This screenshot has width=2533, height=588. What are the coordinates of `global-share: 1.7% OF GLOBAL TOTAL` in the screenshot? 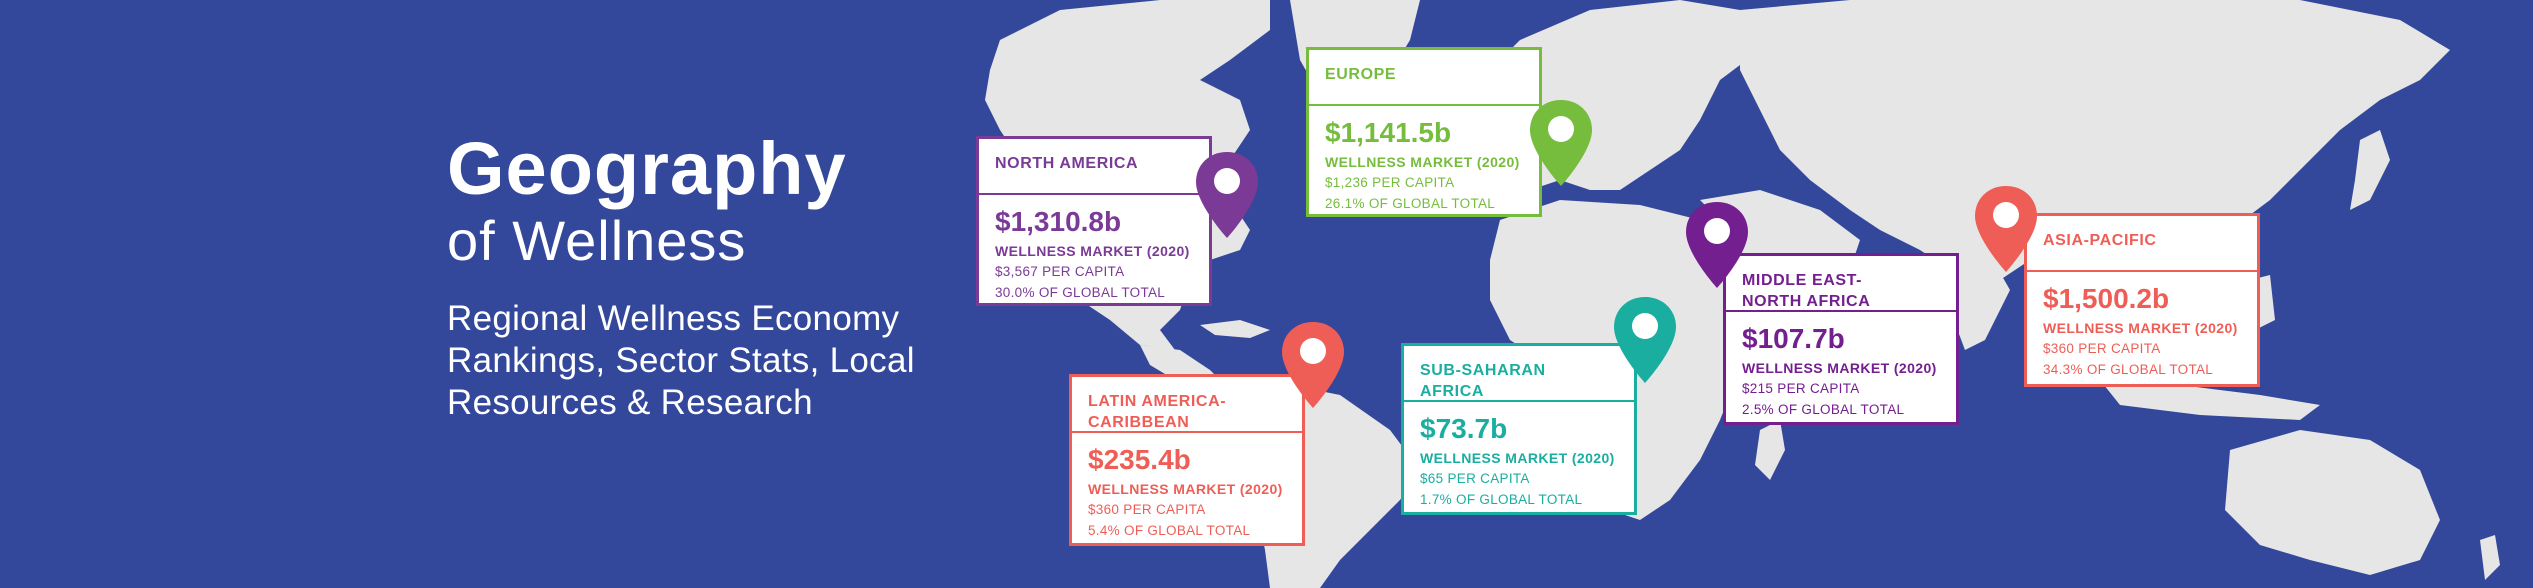 It's located at (1501, 499).